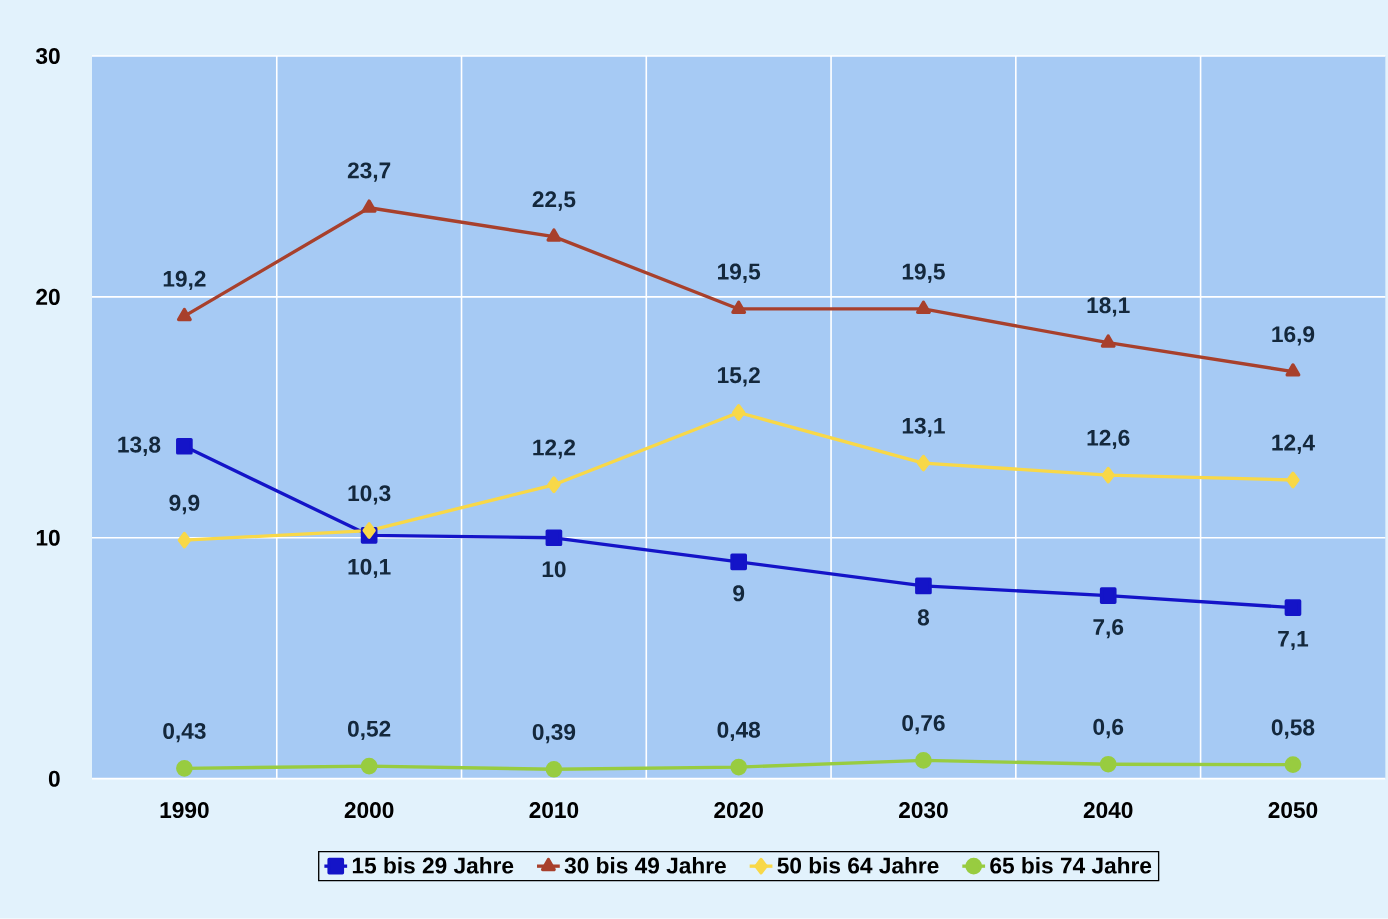  Describe the element at coordinates (739, 377) in the screenshot. I see `data-label: 15,2` at that location.